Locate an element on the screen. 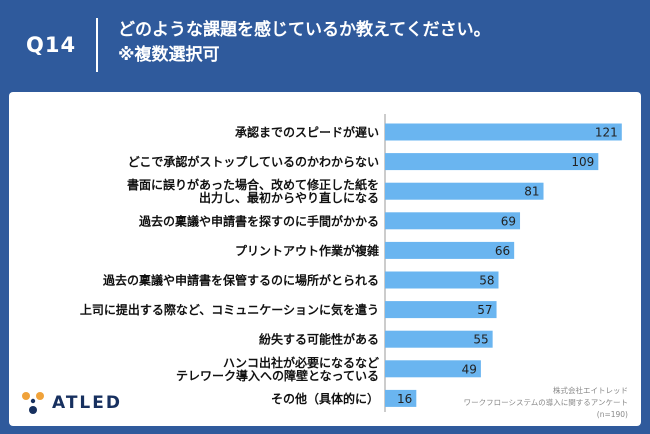  title-line-2: ※複数選択可 is located at coordinates (169, 55).